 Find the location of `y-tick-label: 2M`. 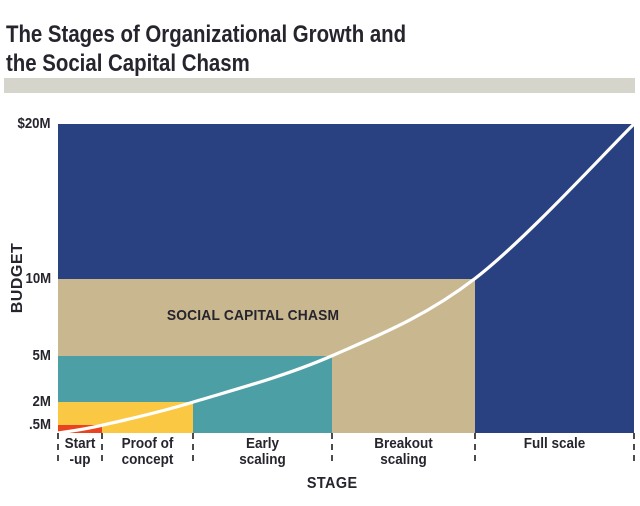

y-tick-label: 2M is located at coordinates (41, 402).